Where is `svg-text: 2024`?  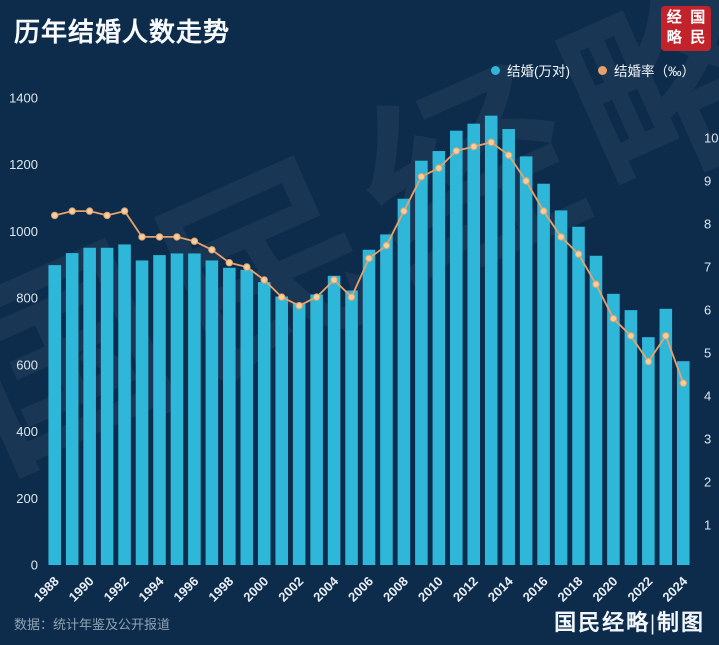
svg-text: 2024 is located at coordinates (675, 589).